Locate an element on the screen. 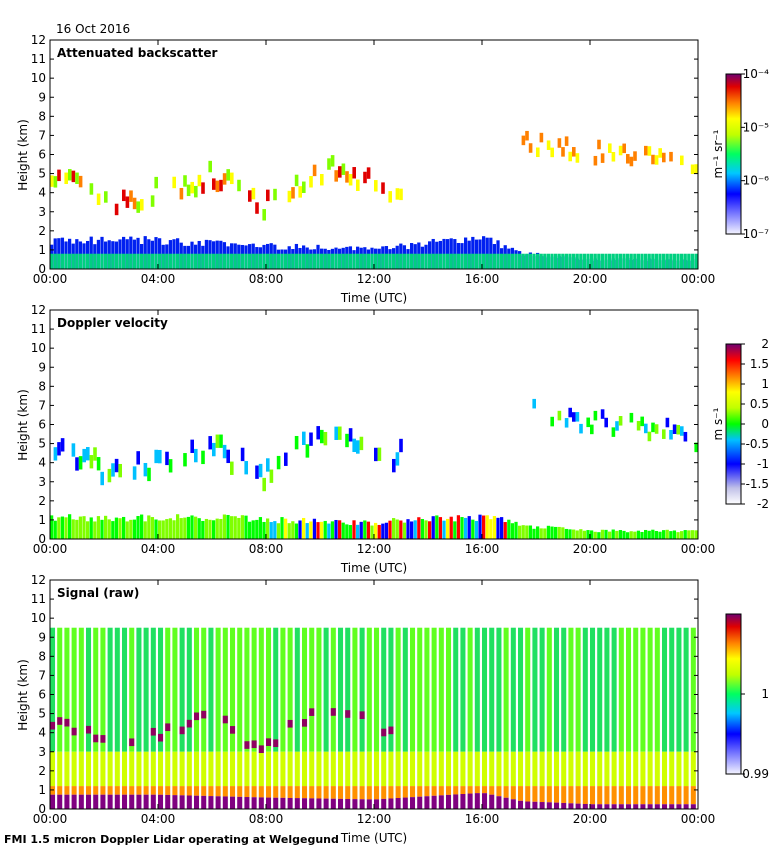 The image size is (780, 850). x-tick-label: 00:00 is located at coordinates (698, 279).